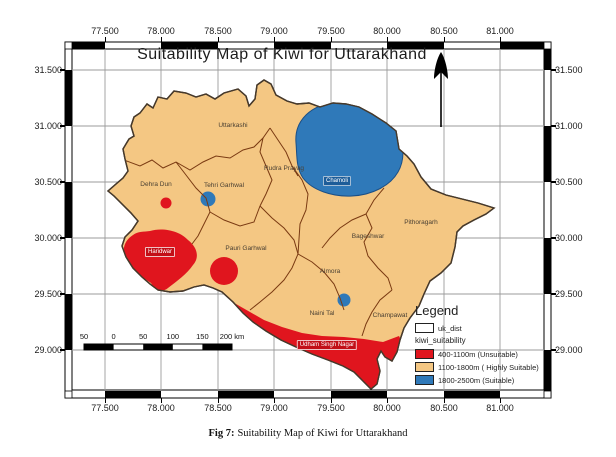 The width and height of the screenshot is (616, 457). I want to click on district-label-bageshwar: Bageshwar, so click(368, 236).